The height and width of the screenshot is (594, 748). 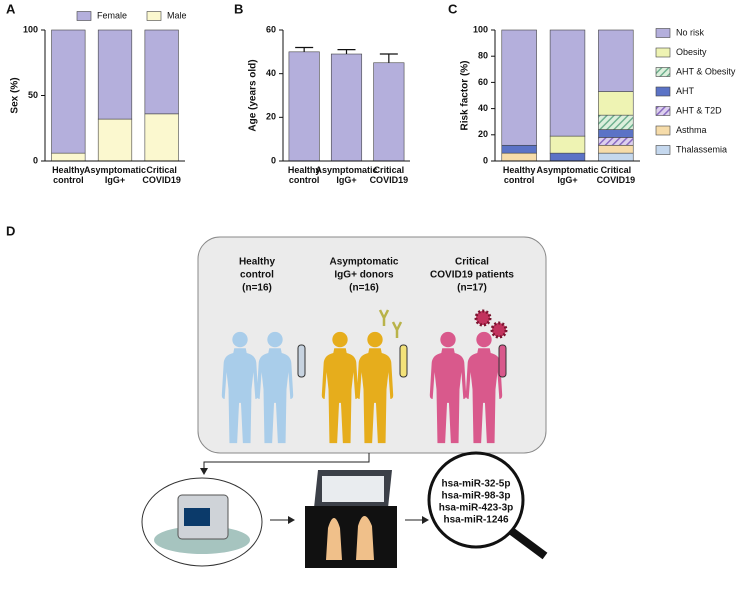 What do you see at coordinates (253, 95) in the screenshot?
I see `y-axis-title: Age (years old)` at bounding box center [253, 95].